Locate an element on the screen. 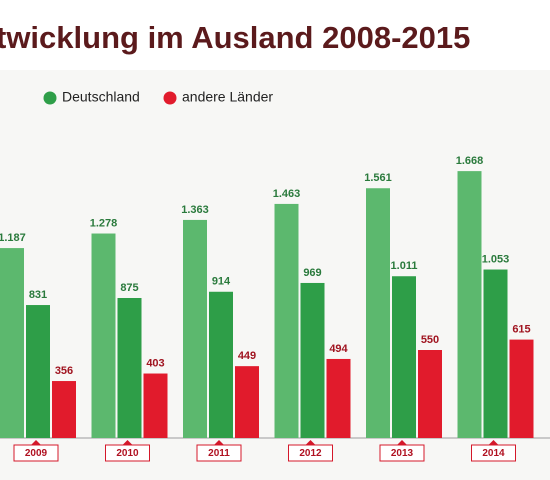  legend-label: andere Länder is located at coordinates (227, 97).